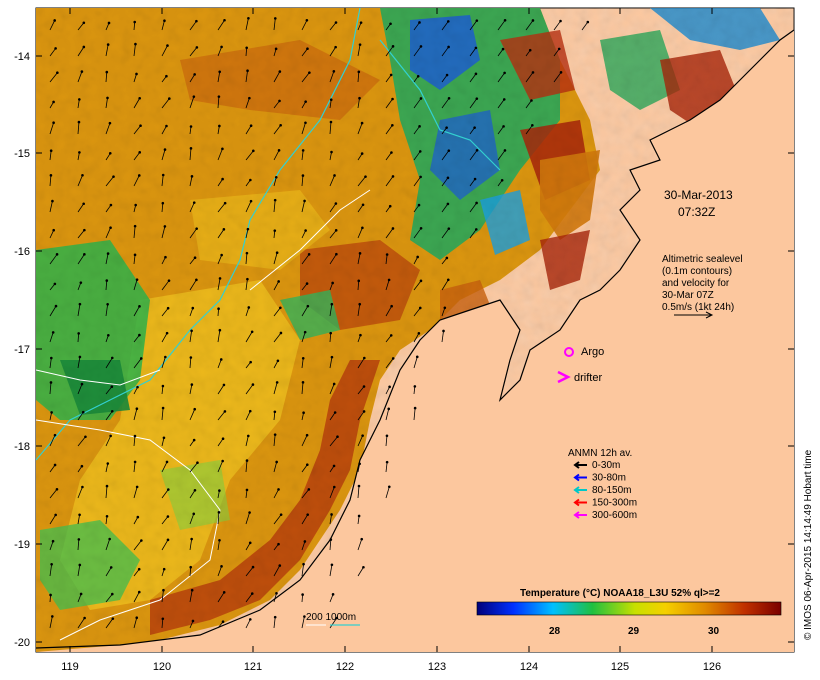  What do you see at coordinates (555, 631) in the screenshot?
I see `colorbar-tick-28: 28` at bounding box center [555, 631].